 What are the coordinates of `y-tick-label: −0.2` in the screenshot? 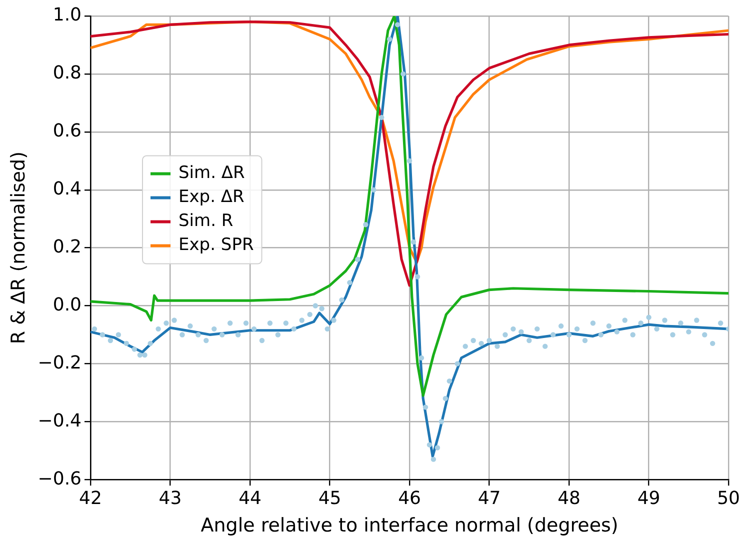 It's located at (60, 363).